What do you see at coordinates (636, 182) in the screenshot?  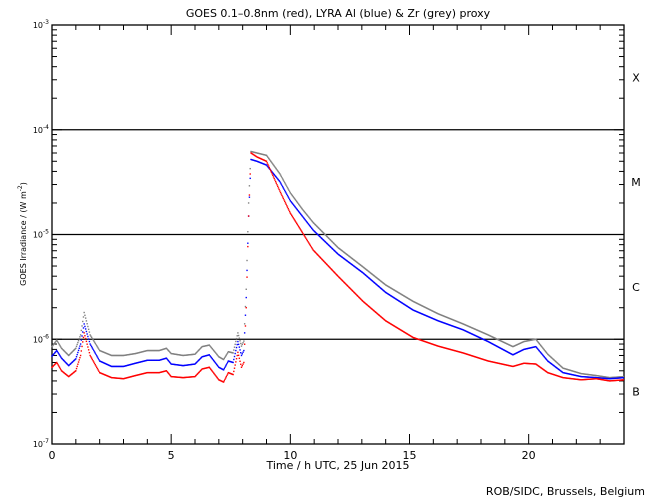 I see `flare-class-label: M` at bounding box center [636, 182].